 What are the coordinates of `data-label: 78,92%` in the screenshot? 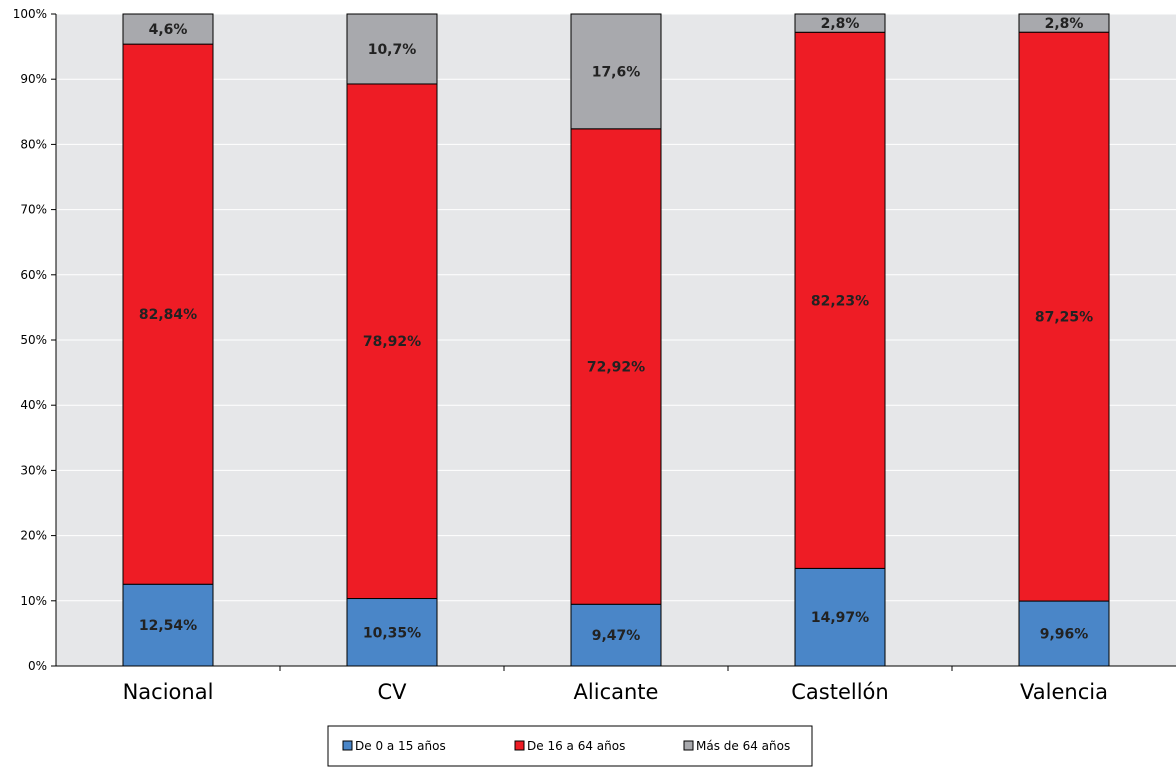 It's located at (392, 342).